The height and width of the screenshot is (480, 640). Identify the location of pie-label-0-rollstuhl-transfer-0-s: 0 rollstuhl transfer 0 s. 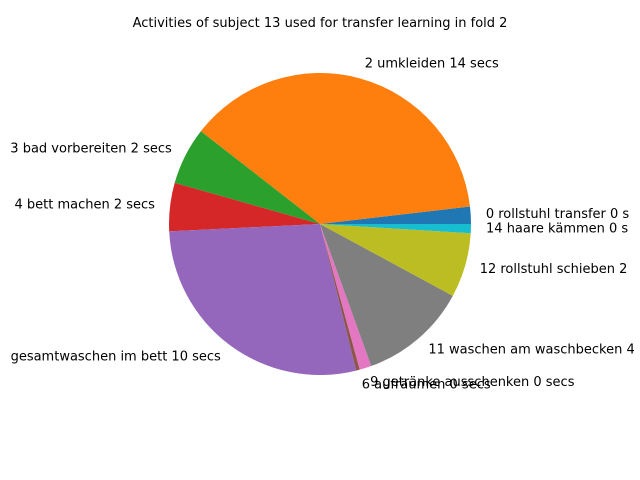
(558, 214).